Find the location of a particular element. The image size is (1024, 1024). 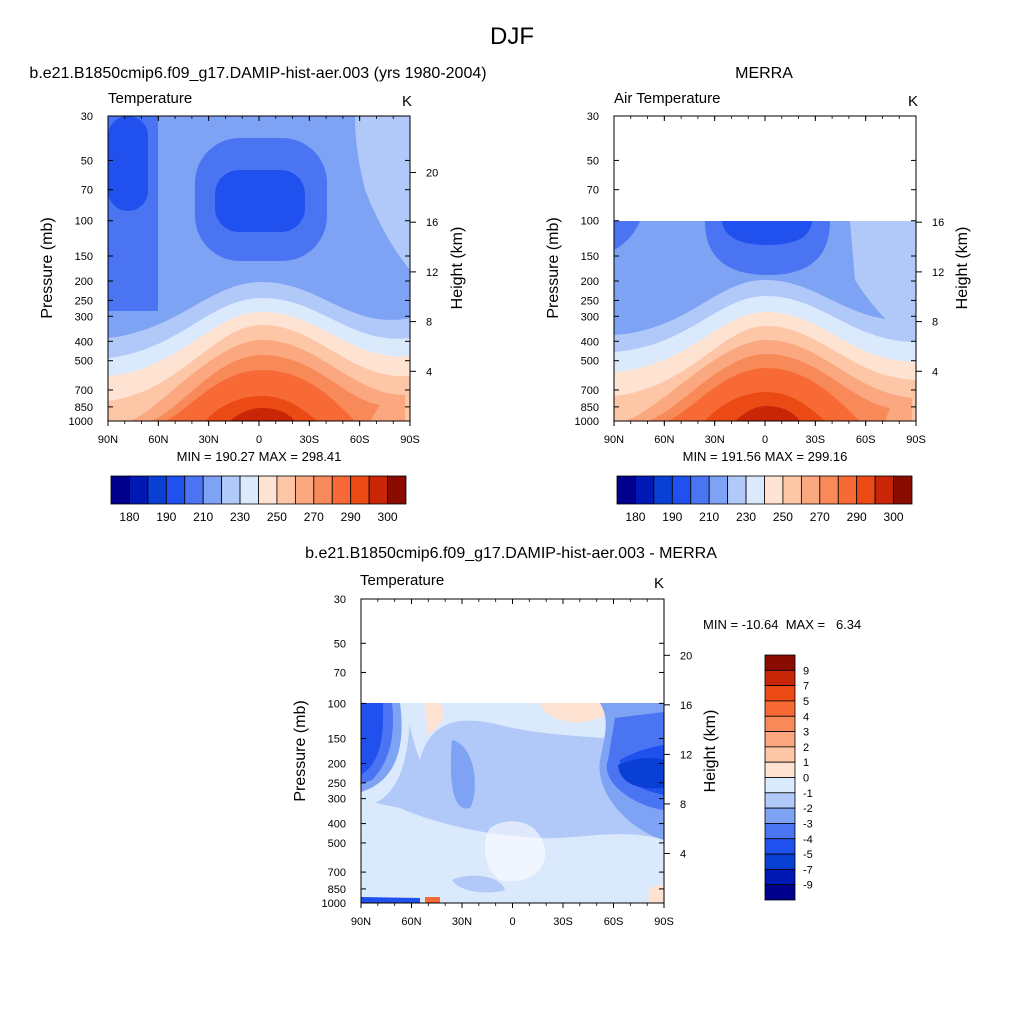

contour-diff-sp-deep is located at coordinates (641, 773).